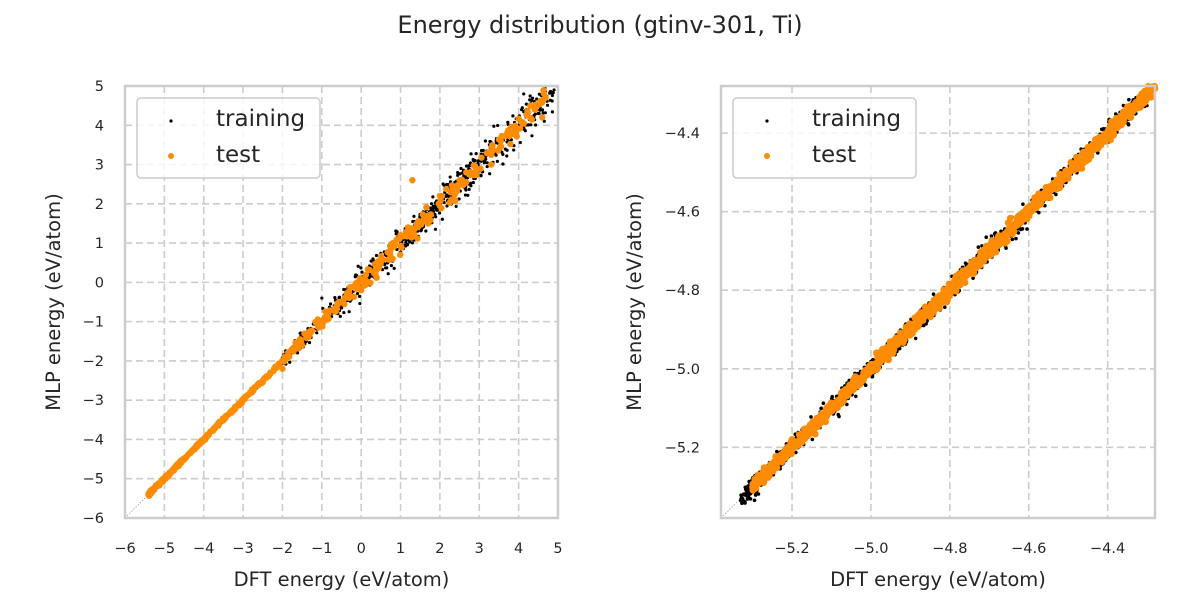  I want to click on y-tick-label: −5.0, so click(682, 370).